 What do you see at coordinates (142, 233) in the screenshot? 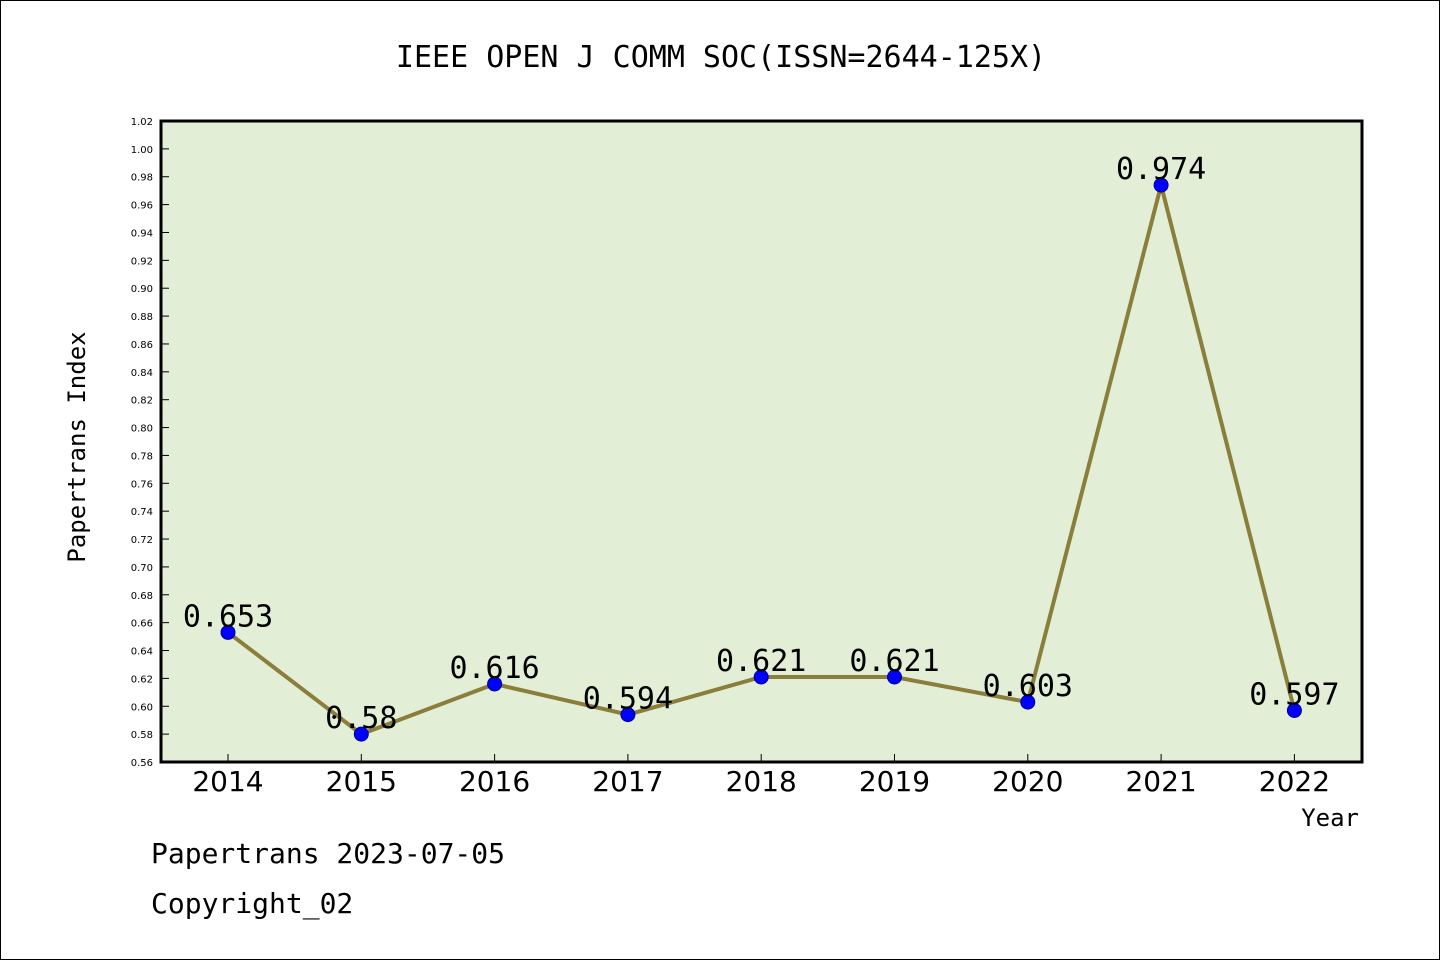
I see `y-tick-label: 0.94` at bounding box center [142, 233].